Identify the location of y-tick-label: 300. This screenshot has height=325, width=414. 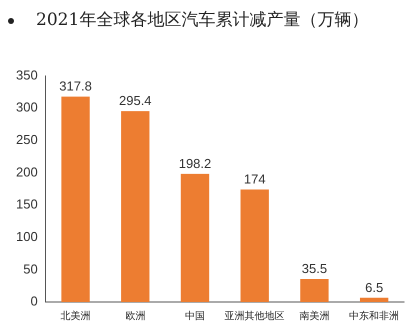
(27, 107).